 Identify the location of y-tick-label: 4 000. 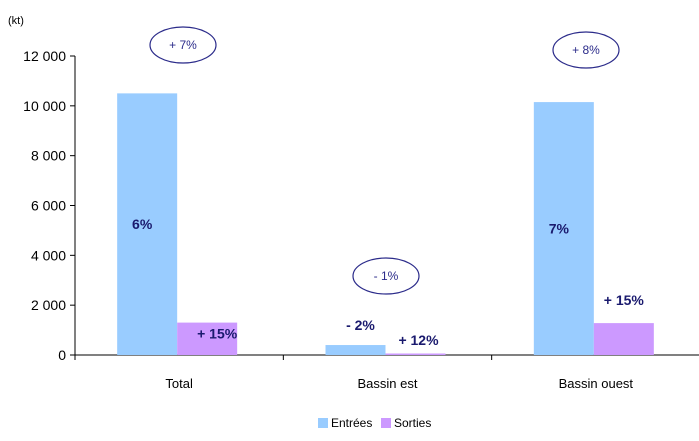
(48, 255).